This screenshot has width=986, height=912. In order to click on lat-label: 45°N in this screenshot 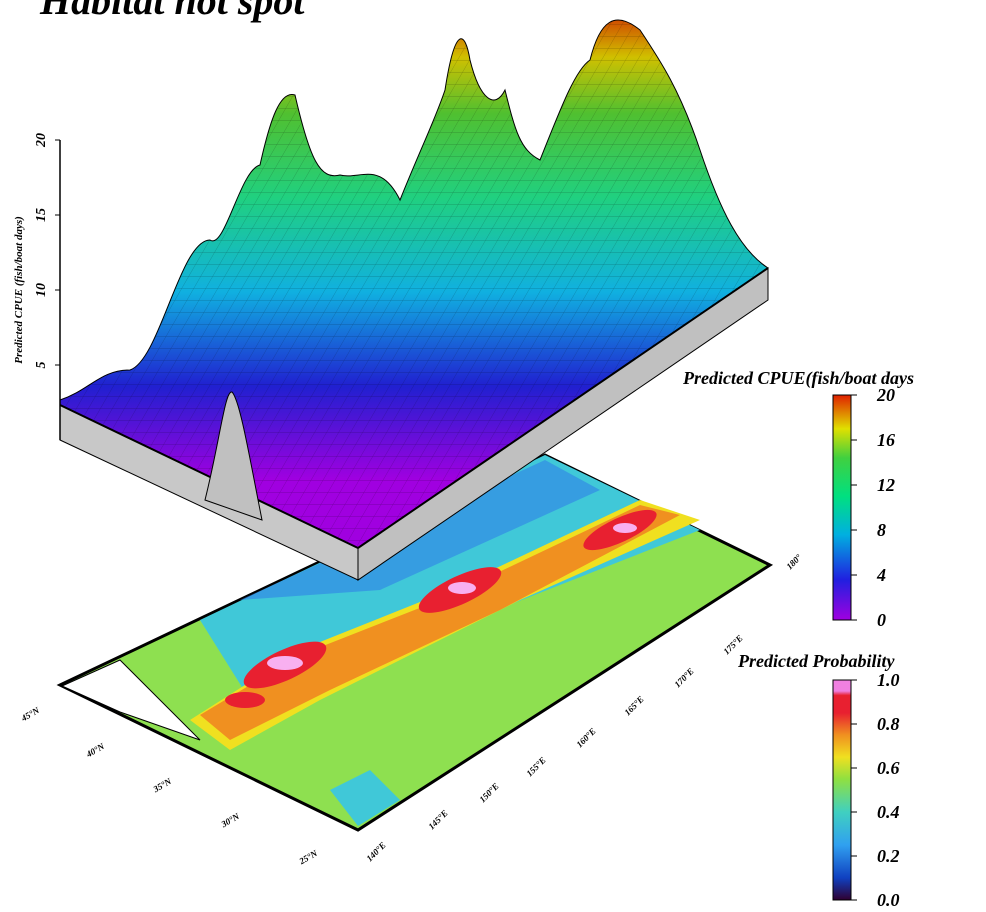, I will do `click(30, 714)`.